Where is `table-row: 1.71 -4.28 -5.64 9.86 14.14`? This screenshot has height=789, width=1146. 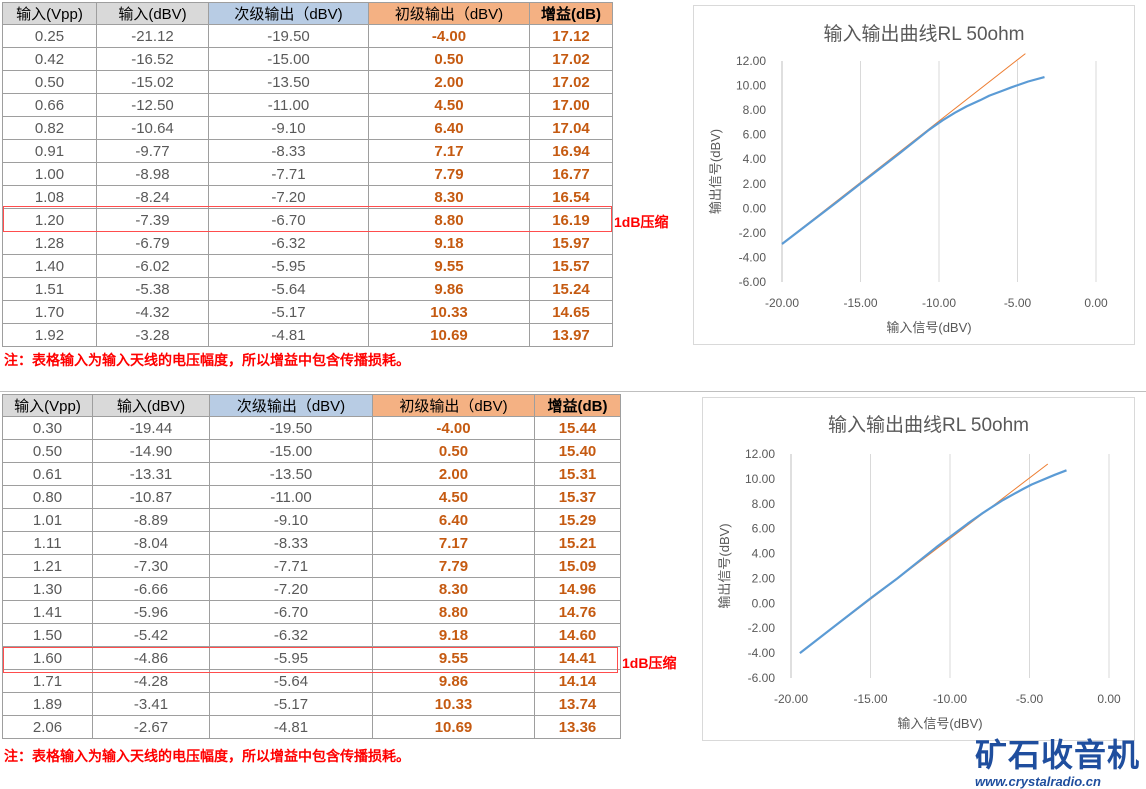 table-row: 1.71 -4.28 -5.64 9.86 14.14 is located at coordinates (311, 681).